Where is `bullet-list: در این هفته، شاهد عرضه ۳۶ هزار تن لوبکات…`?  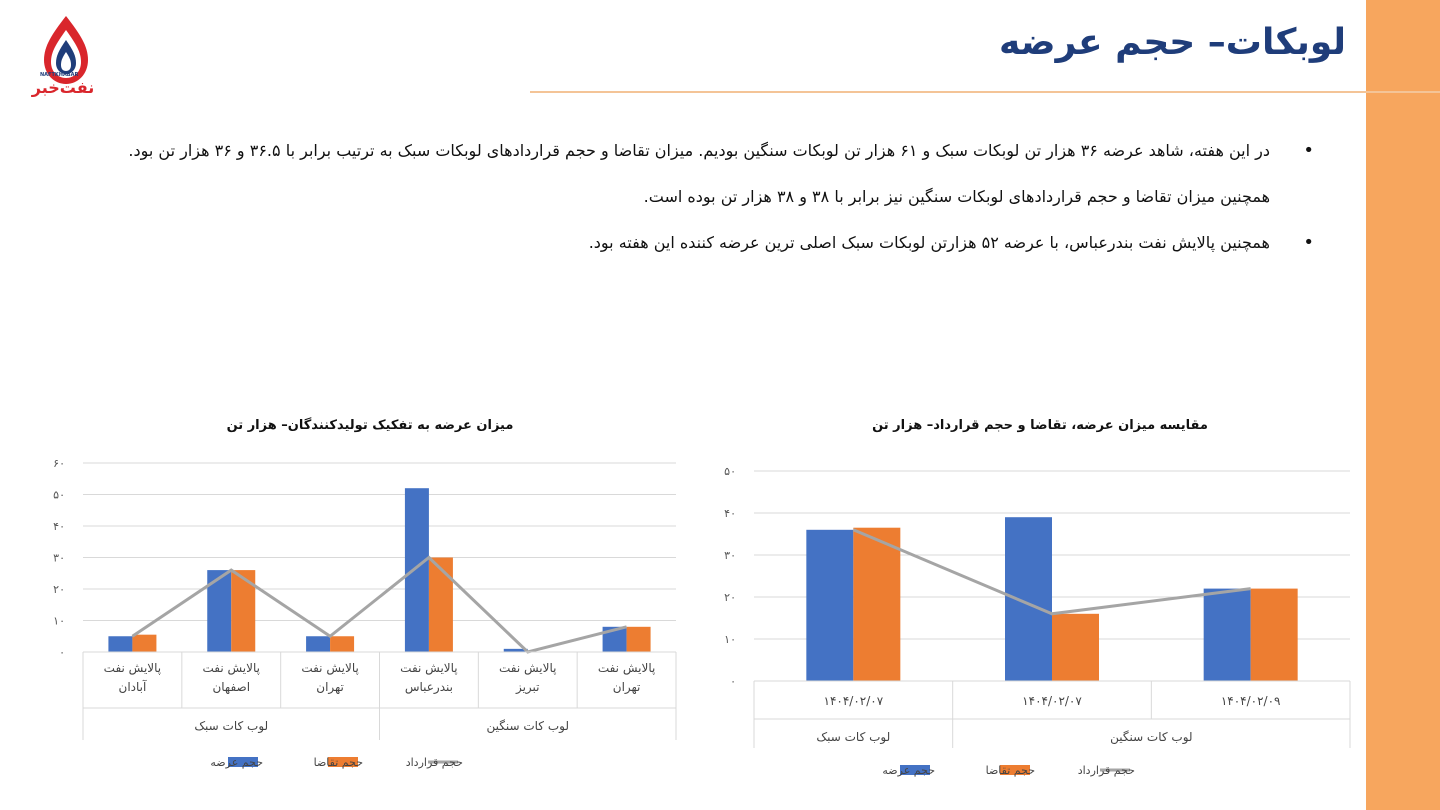 bullet-list: در این هفته، شاهد عرضه ۳۶ هزار تن لوبکات… is located at coordinates (718, 197).